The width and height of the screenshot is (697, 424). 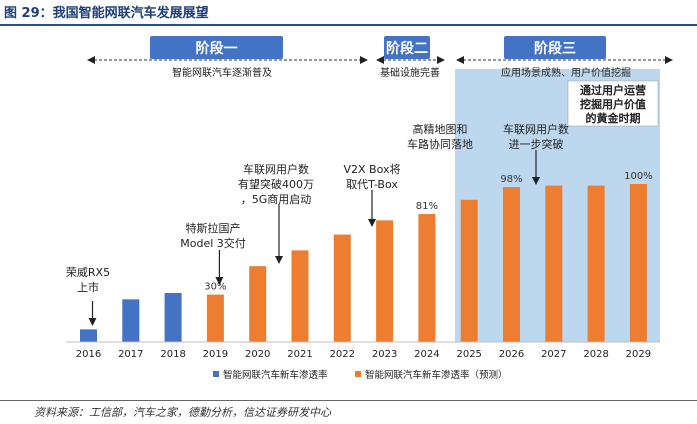 What do you see at coordinates (173, 317) in the screenshot?
I see `bar-actual-2018` at bounding box center [173, 317].